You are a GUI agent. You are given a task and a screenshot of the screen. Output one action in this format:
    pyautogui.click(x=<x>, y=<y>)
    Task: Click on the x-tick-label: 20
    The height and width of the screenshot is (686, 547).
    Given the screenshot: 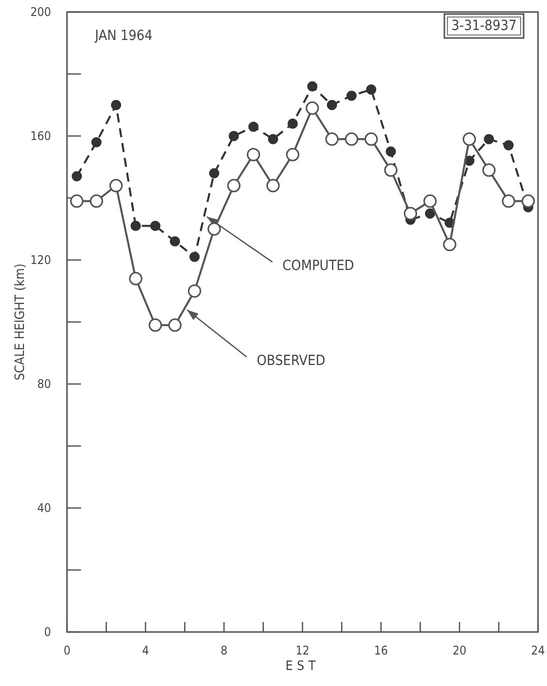 What is the action you would take?
    pyautogui.click(x=459, y=651)
    